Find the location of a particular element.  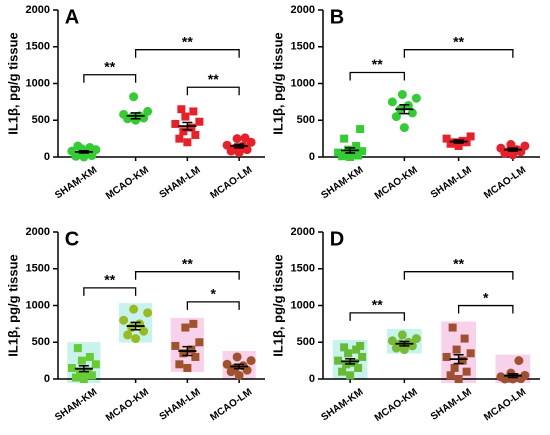

panel-label: D is located at coordinates (337, 239).